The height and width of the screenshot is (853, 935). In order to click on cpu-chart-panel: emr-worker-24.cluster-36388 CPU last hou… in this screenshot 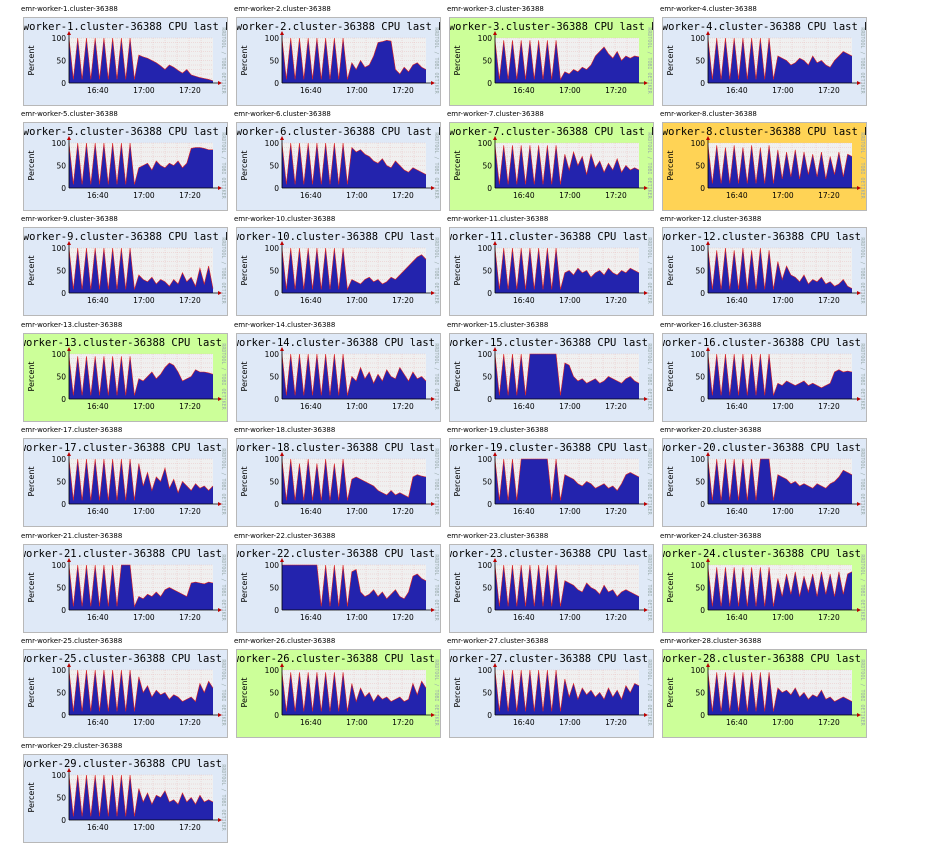, I will do `click(764, 588)`.